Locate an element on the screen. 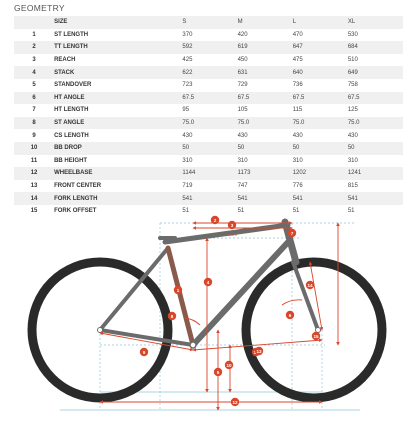  row-value-l: 50 is located at coordinates (296, 148).